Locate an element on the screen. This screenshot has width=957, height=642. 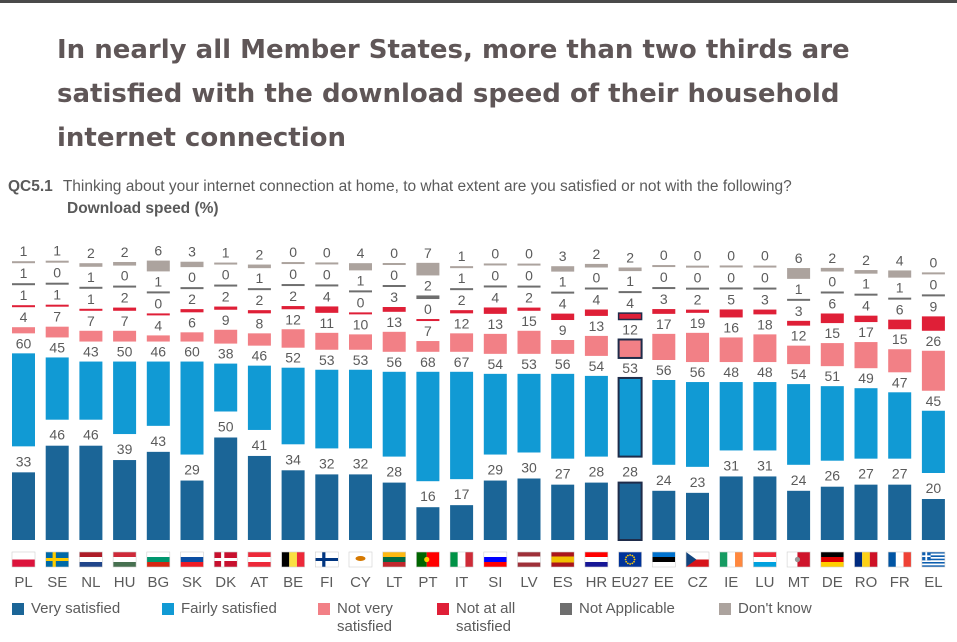
legend-swatch-fairly-satisfied is located at coordinates (168, 609).